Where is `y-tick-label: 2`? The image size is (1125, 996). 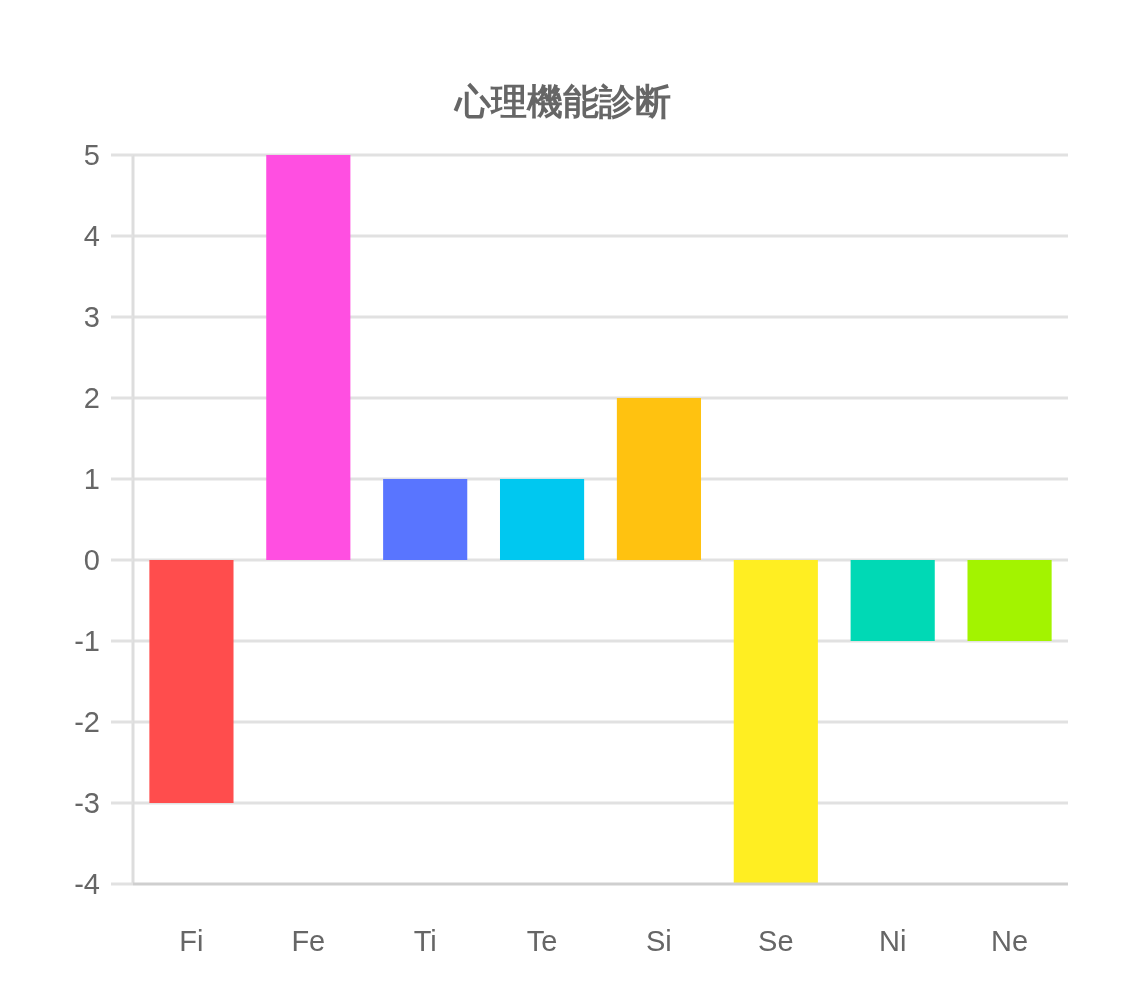
y-tick-label: 2 is located at coordinates (91, 398).